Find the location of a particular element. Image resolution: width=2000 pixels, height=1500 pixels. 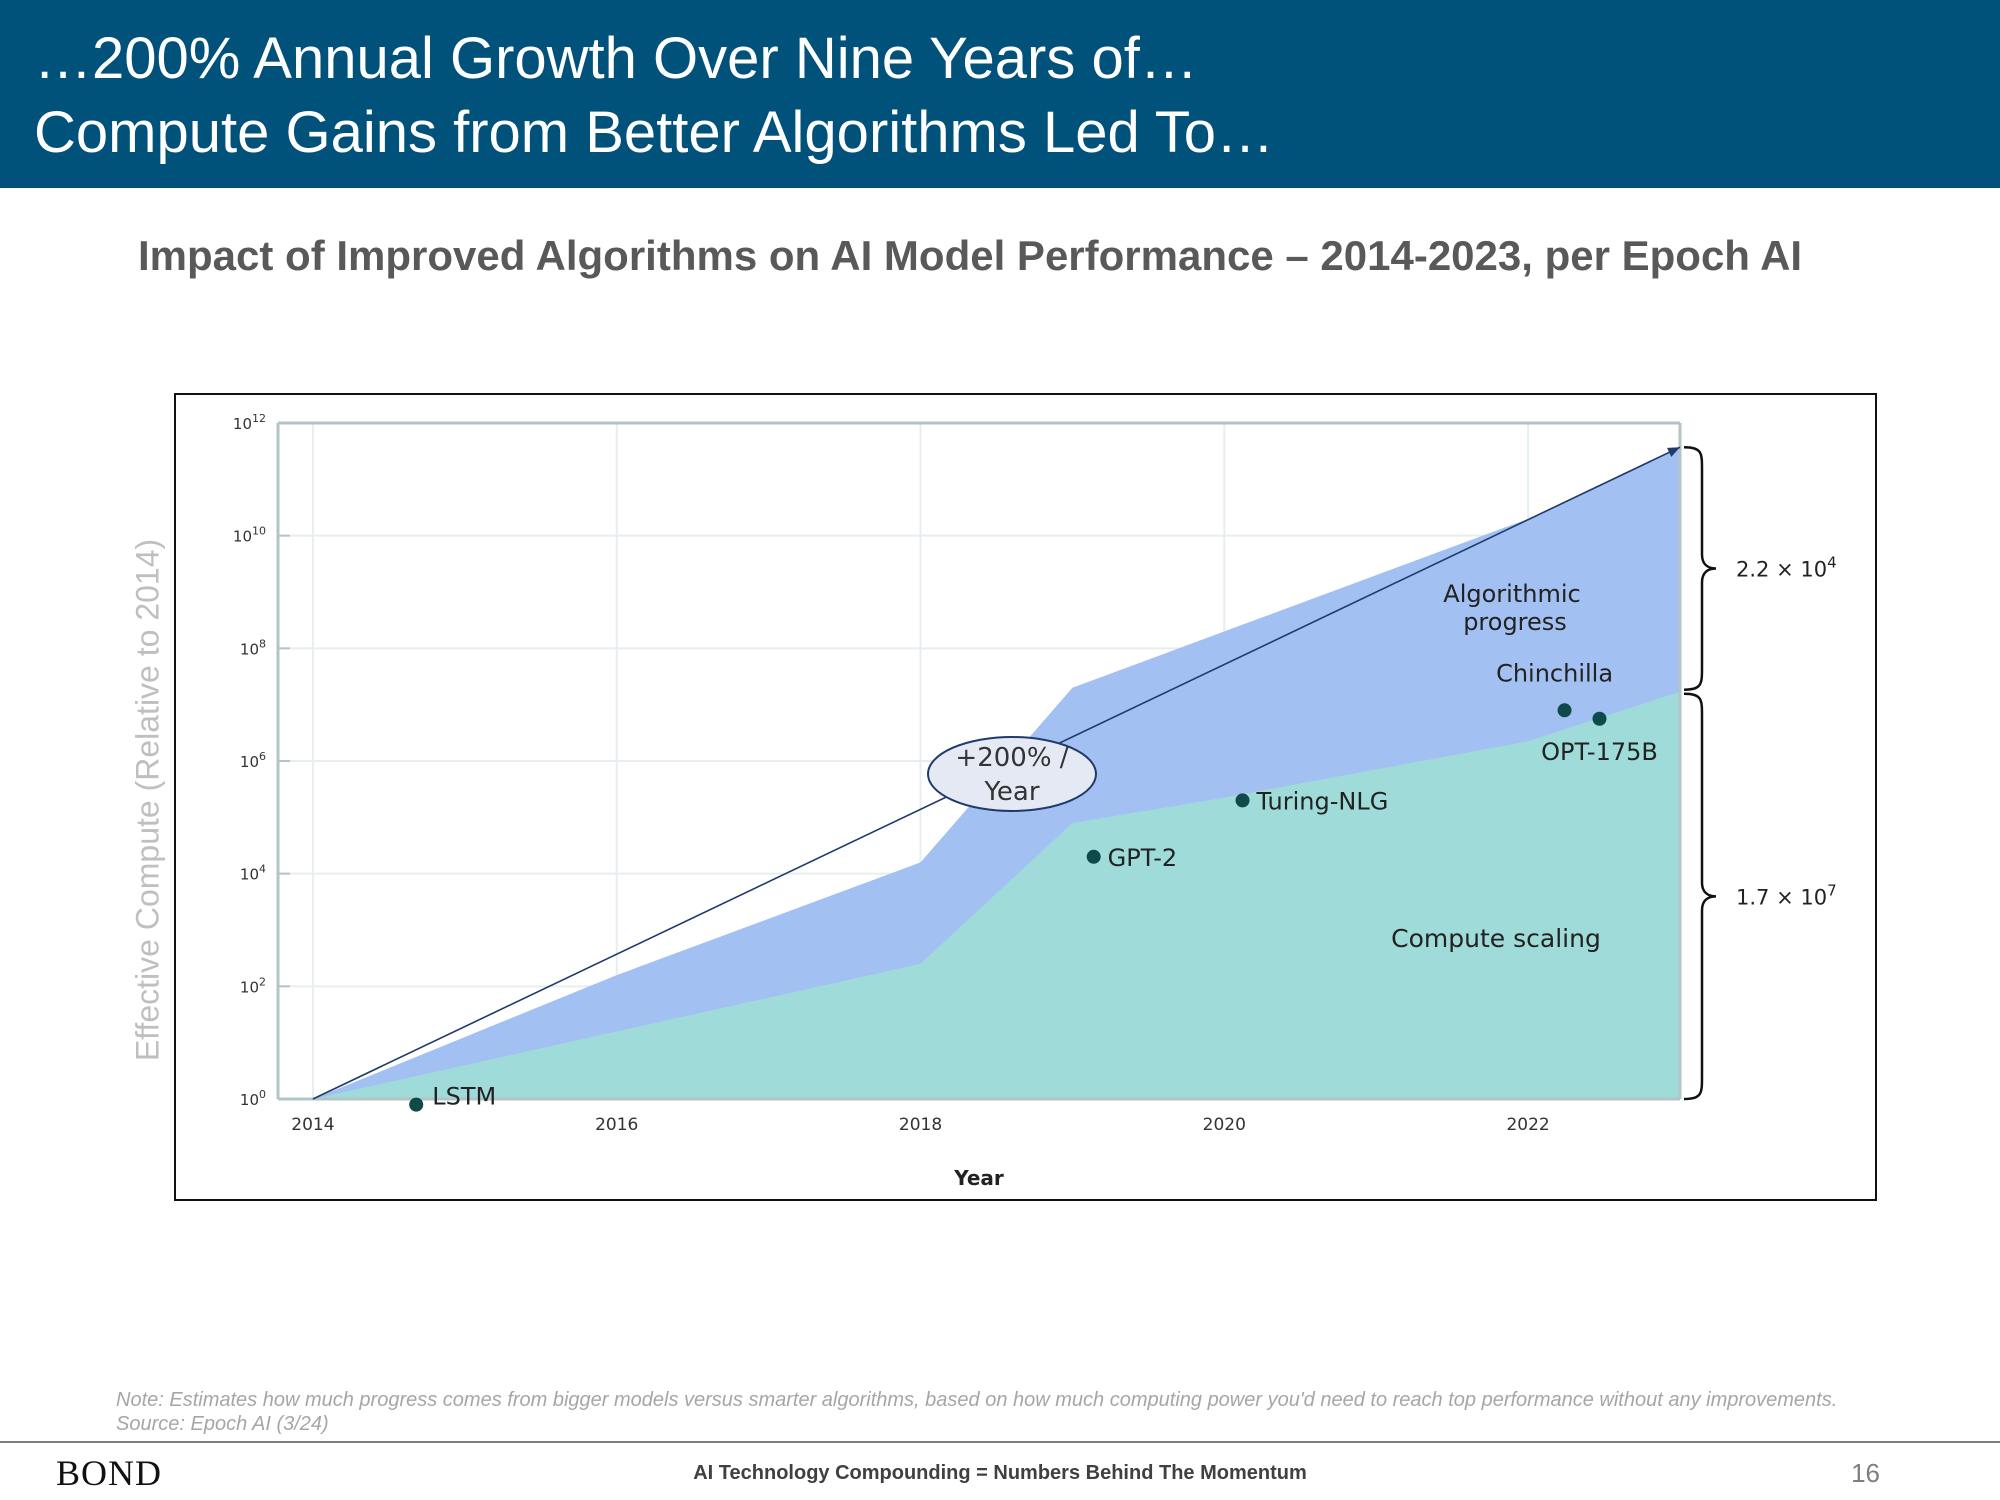

trend-arrow-head is located at coordinates (1673, 452).